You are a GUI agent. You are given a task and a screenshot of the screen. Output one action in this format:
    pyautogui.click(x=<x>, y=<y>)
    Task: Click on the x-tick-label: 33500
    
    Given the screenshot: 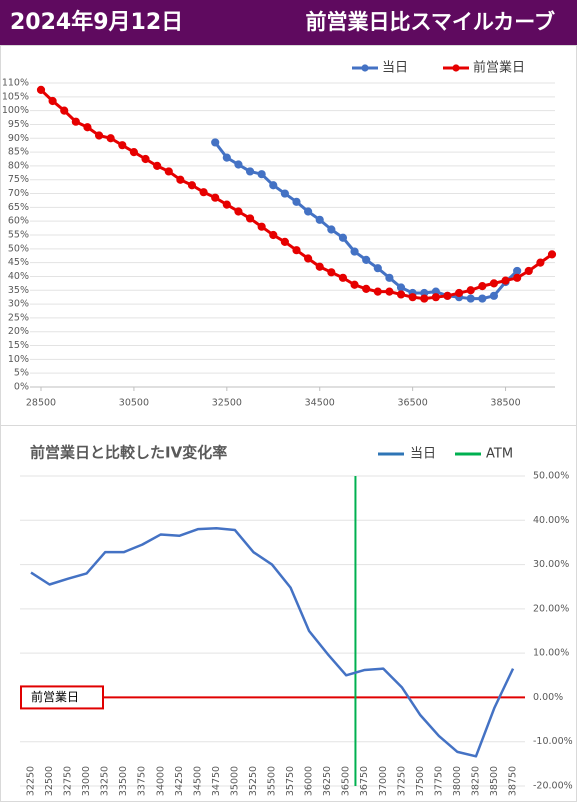 What is the action you would take?
    pyautogui.click(x=123, y=781)
    